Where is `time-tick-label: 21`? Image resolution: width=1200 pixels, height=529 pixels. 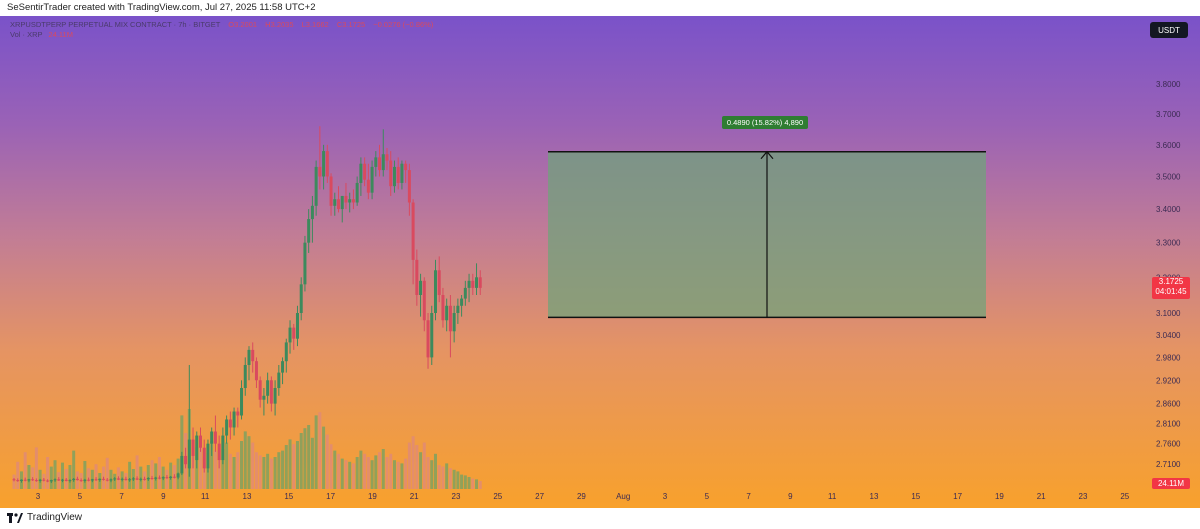
time-tick-label: 21 is located at coordinates (414, 496).